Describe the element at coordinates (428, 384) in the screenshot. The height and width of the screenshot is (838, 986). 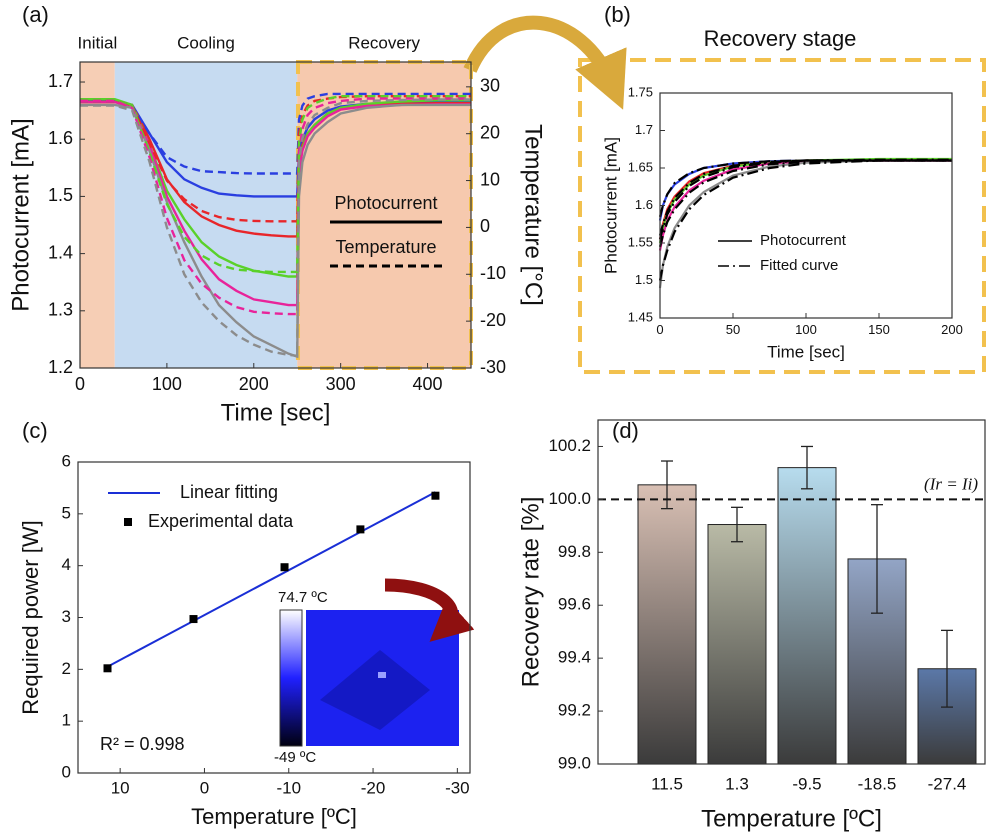
I see `x-tick-label: 400` at that location.